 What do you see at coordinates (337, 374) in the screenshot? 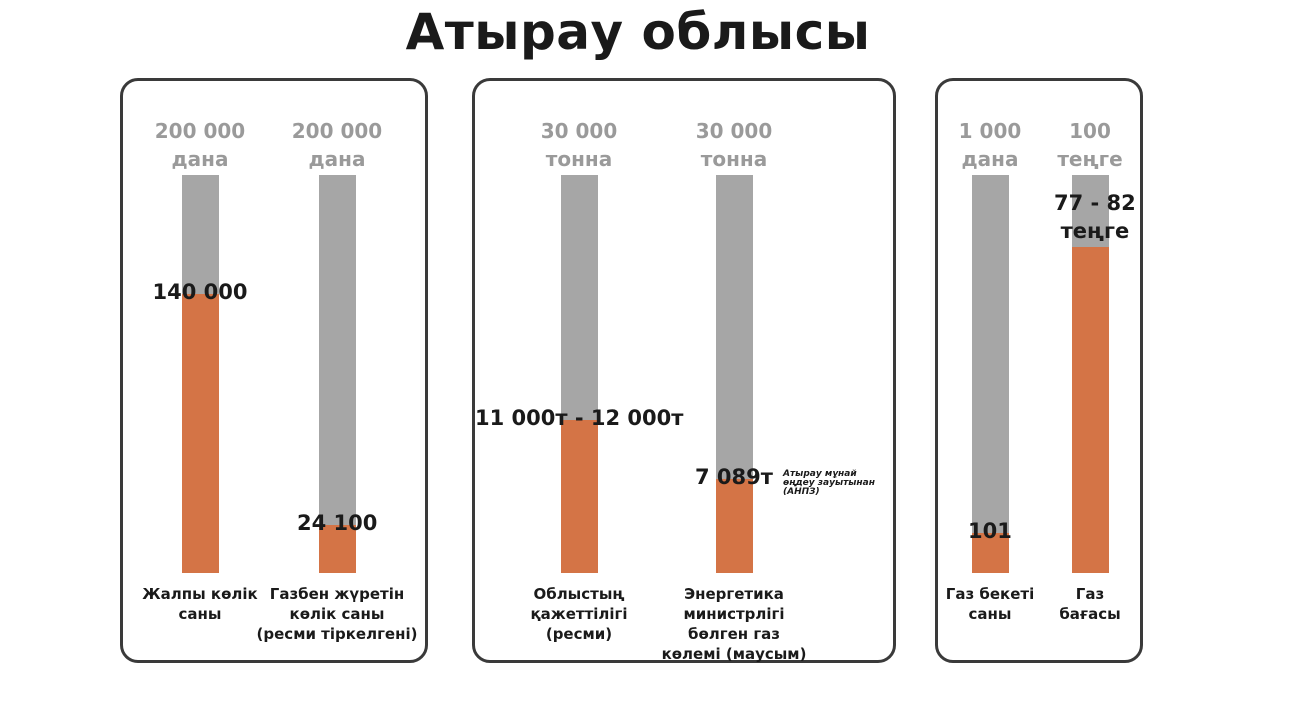
I see `bar-track-p0-b1` at bounding box center [337, 374].